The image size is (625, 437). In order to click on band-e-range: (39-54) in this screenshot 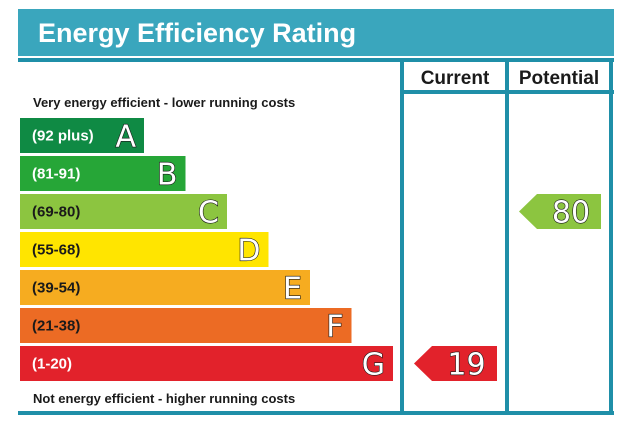, I will do `click(56, 288)`.